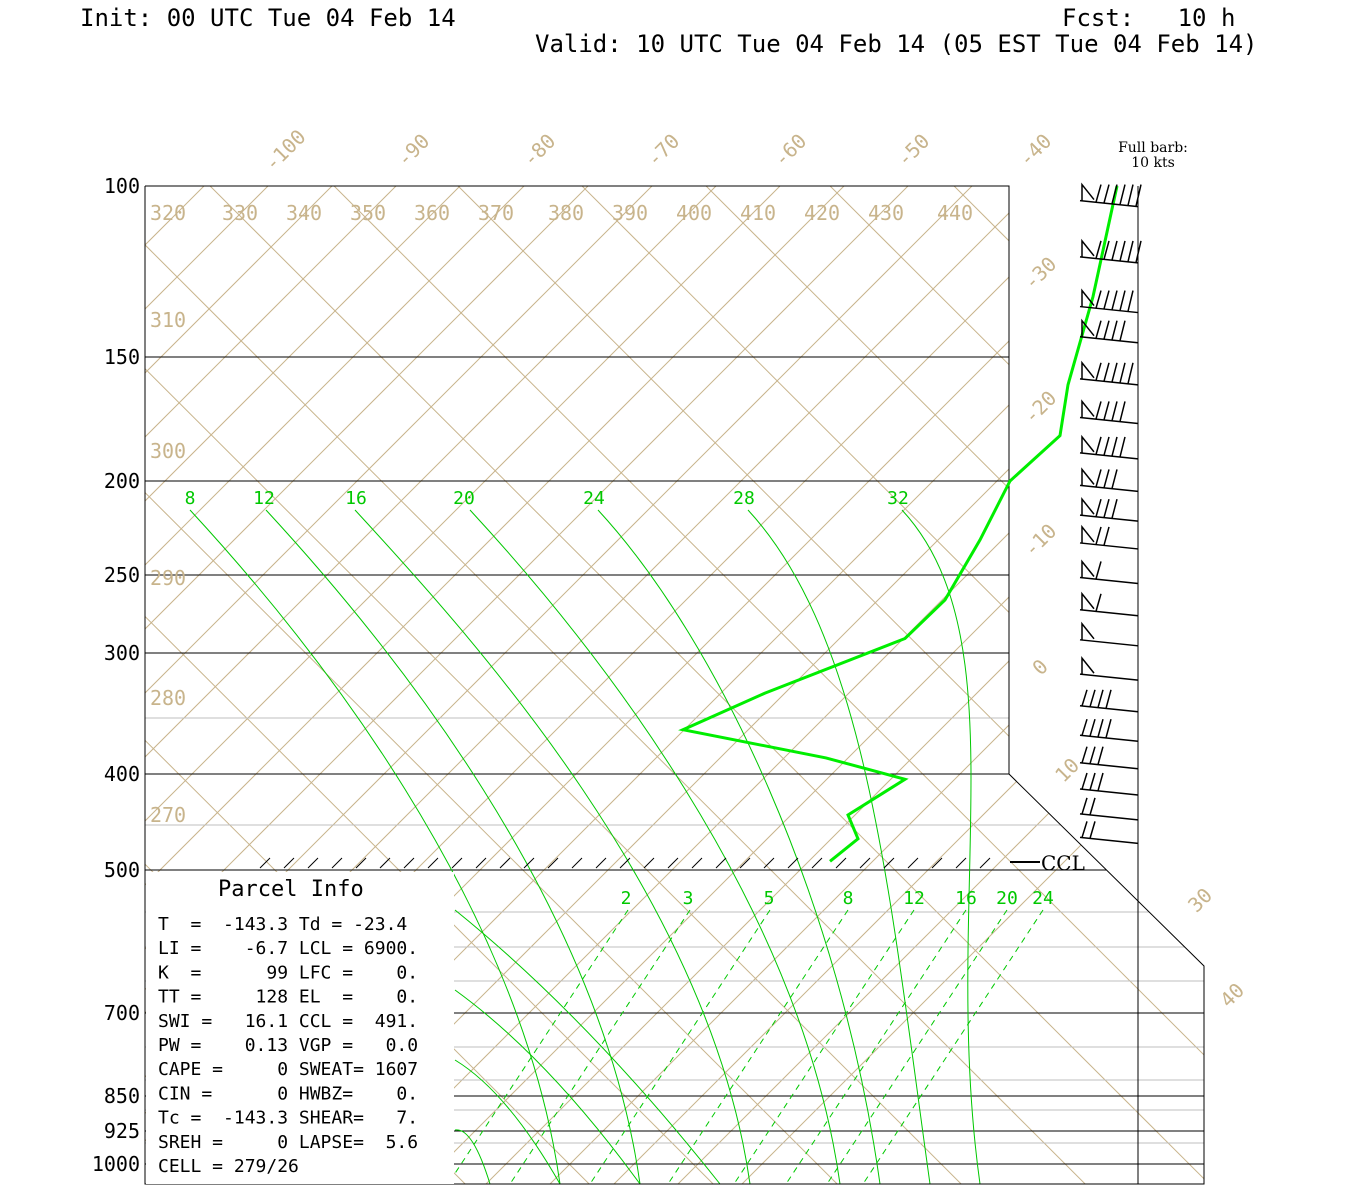  What do you see at coordinates (769, 898) in the screenshot?
I see `mixing-ratio-label: 5` at bounding box center [769, 898].